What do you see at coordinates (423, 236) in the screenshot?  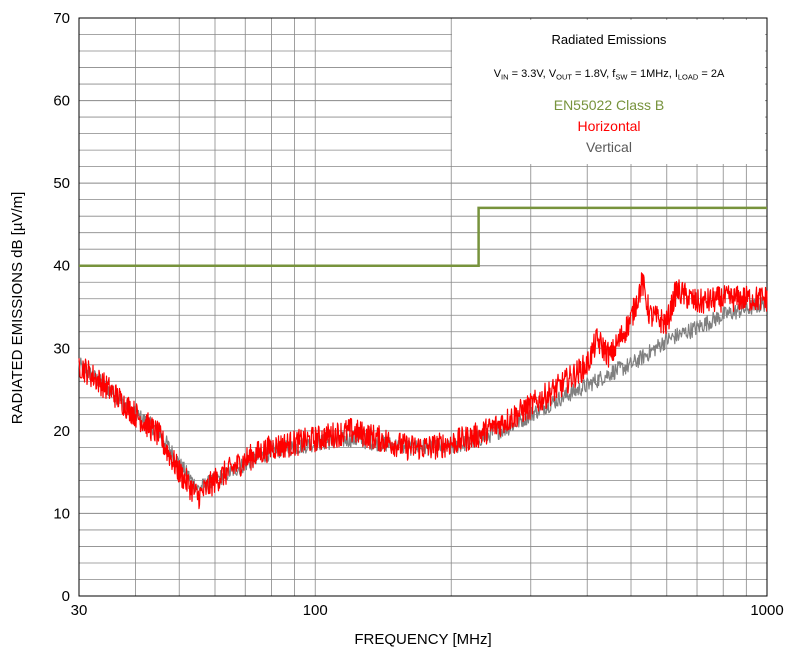 I see `series-en55022-limit-line` at bounding box center [423, 236].